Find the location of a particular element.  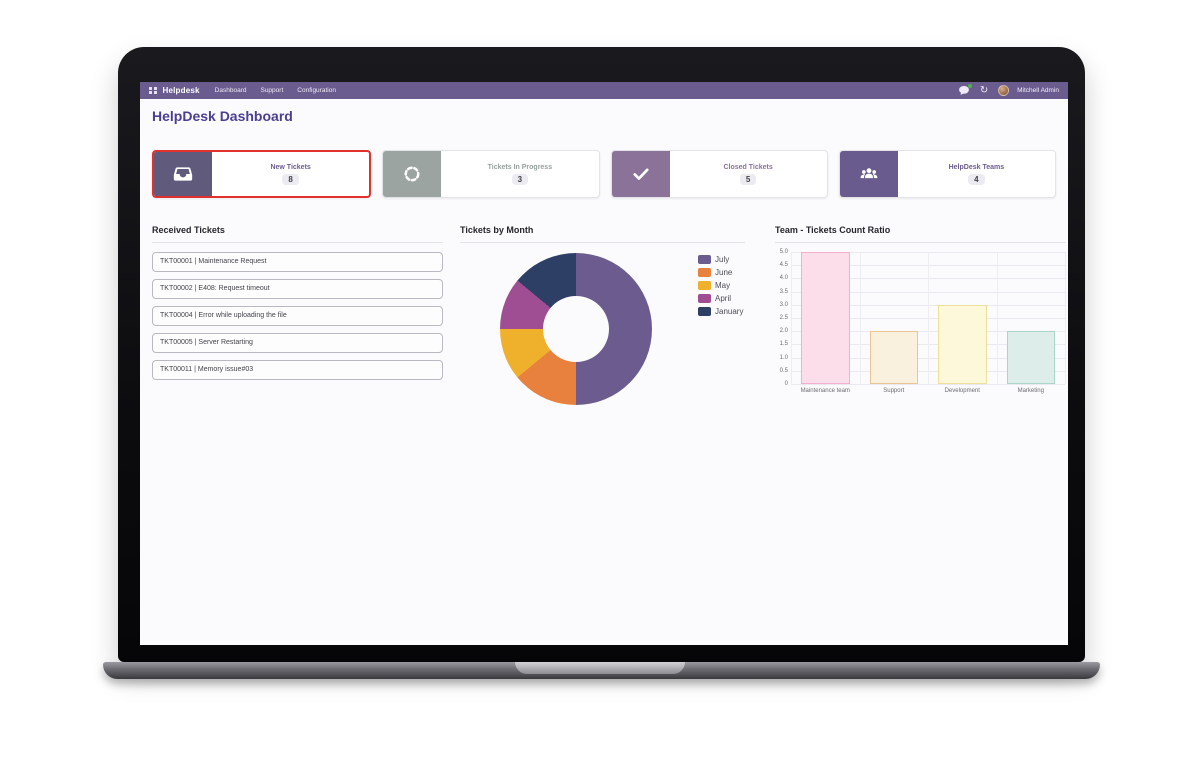

nav-item-configuration: Configuration is located at coordinates (316, 90).